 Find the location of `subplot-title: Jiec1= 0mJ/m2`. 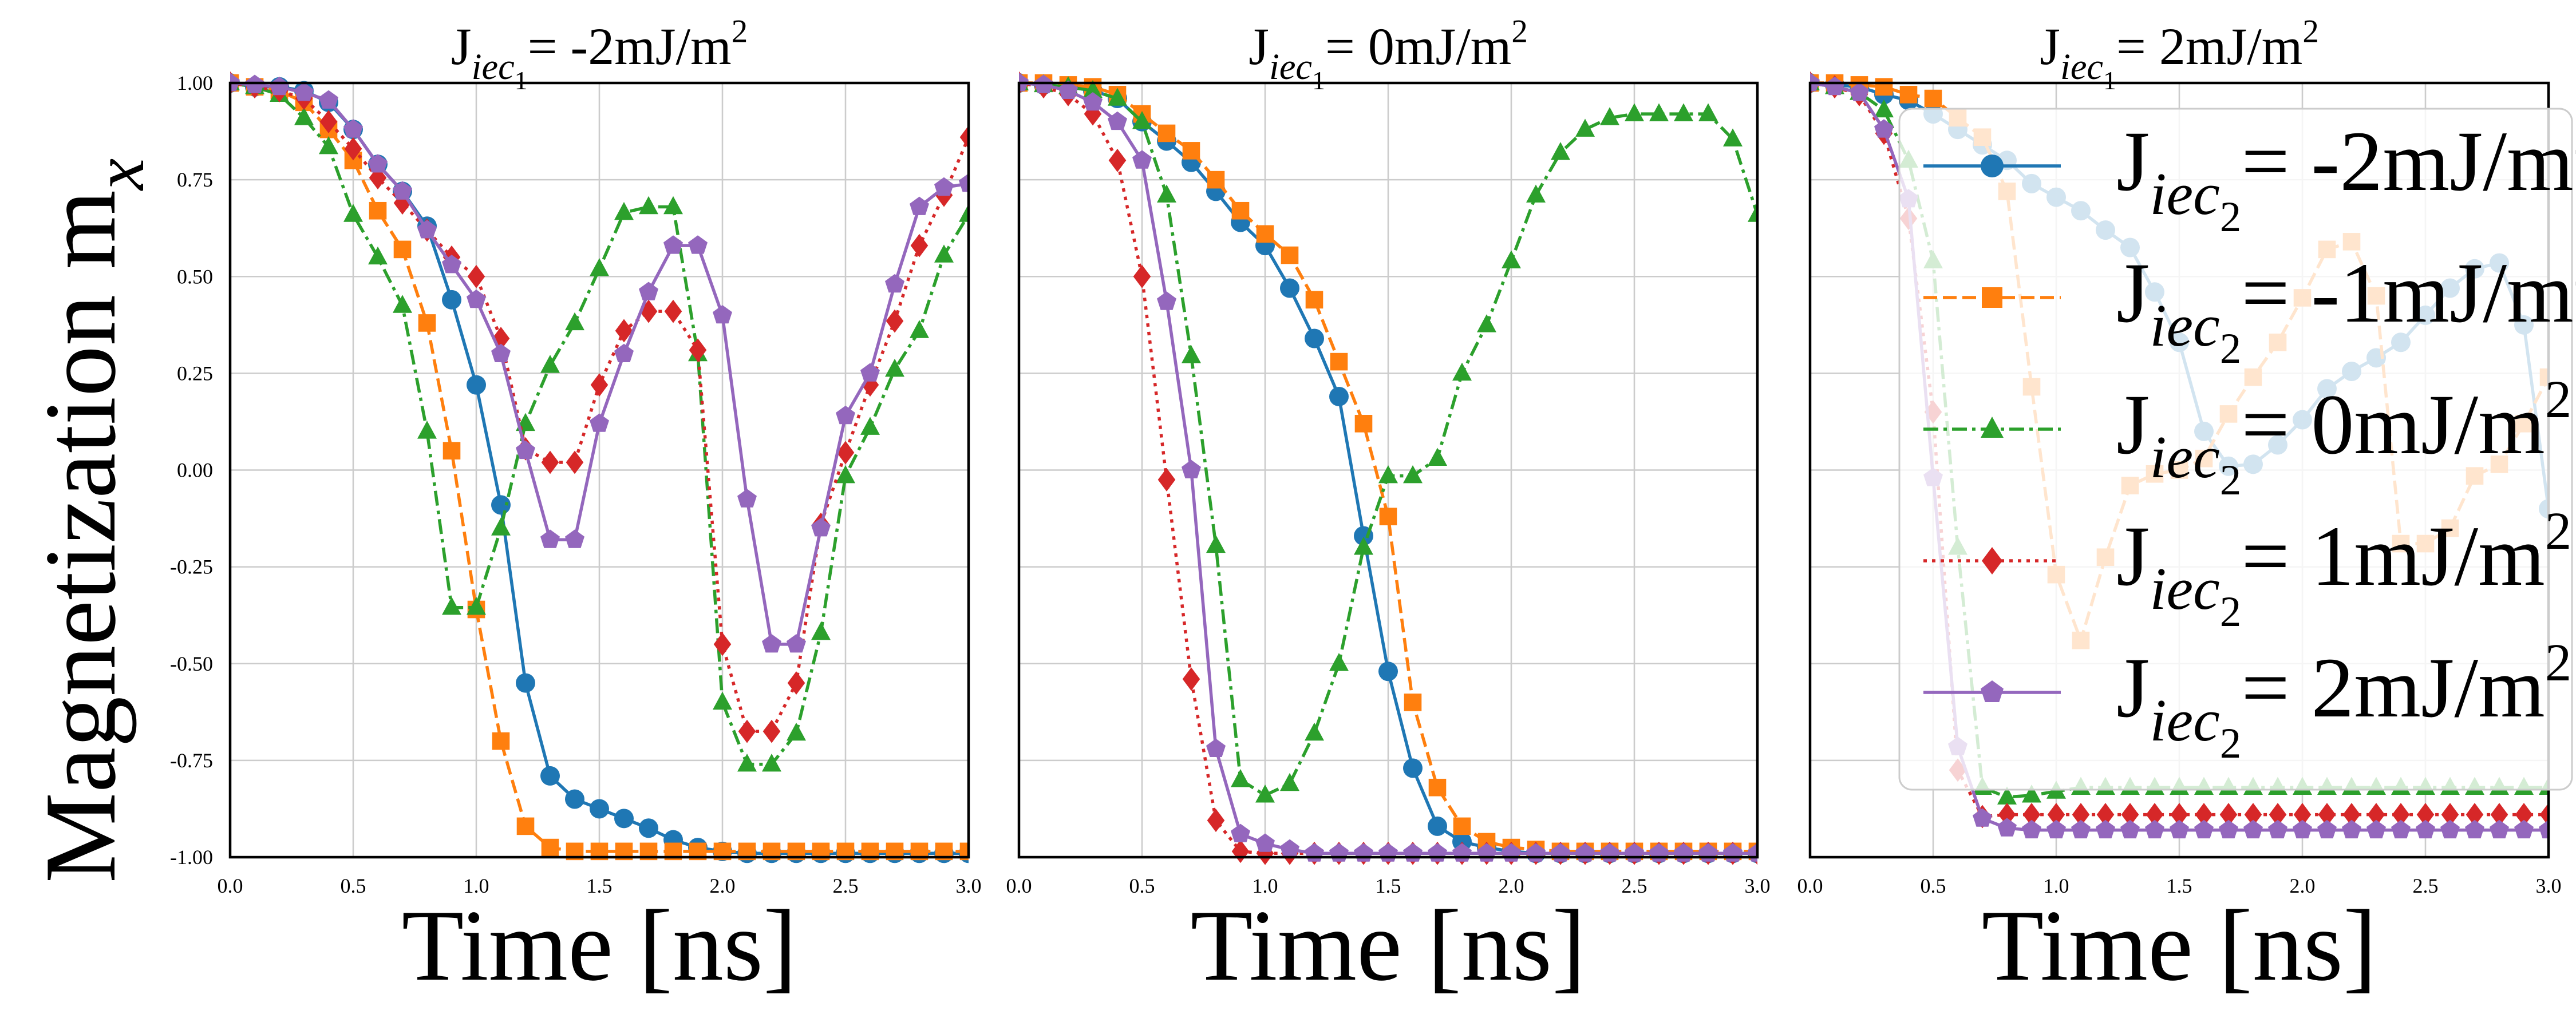

subplot-title: Jiec1= 0mJ/m2 is located at coordinates (1388, 54).